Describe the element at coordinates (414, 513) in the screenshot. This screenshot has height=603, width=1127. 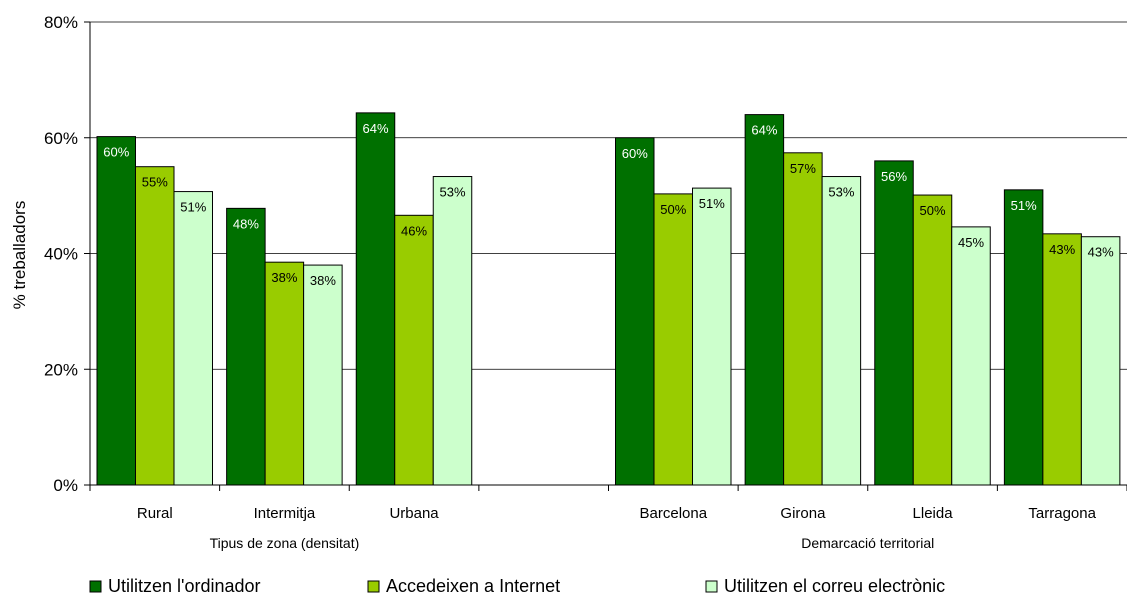
I see `x-category-label: Urbana` at that location.